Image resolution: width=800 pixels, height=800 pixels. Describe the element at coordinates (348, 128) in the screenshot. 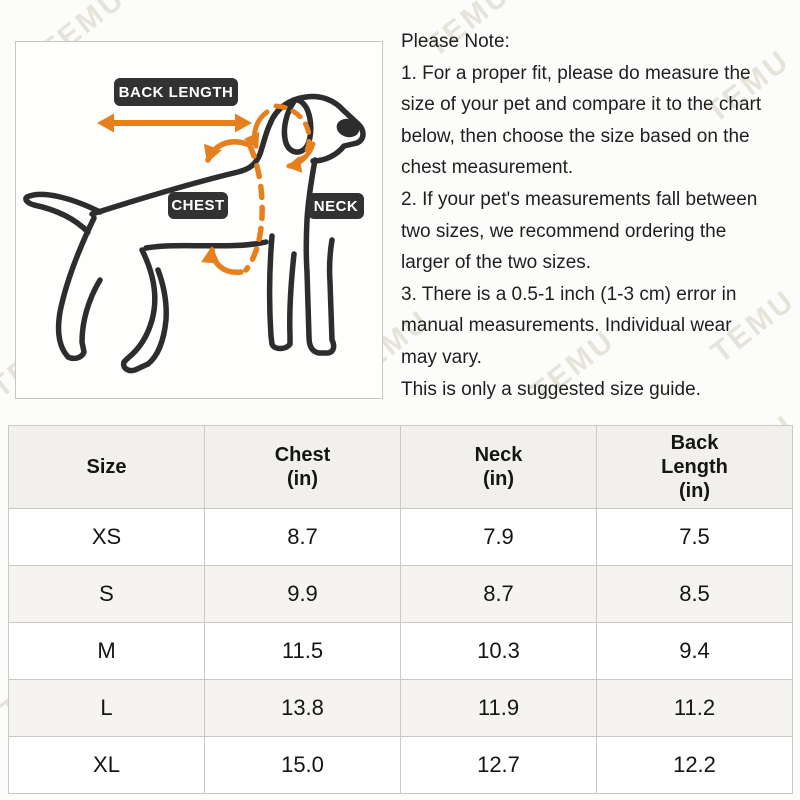

I see `dog-nose` at that location.